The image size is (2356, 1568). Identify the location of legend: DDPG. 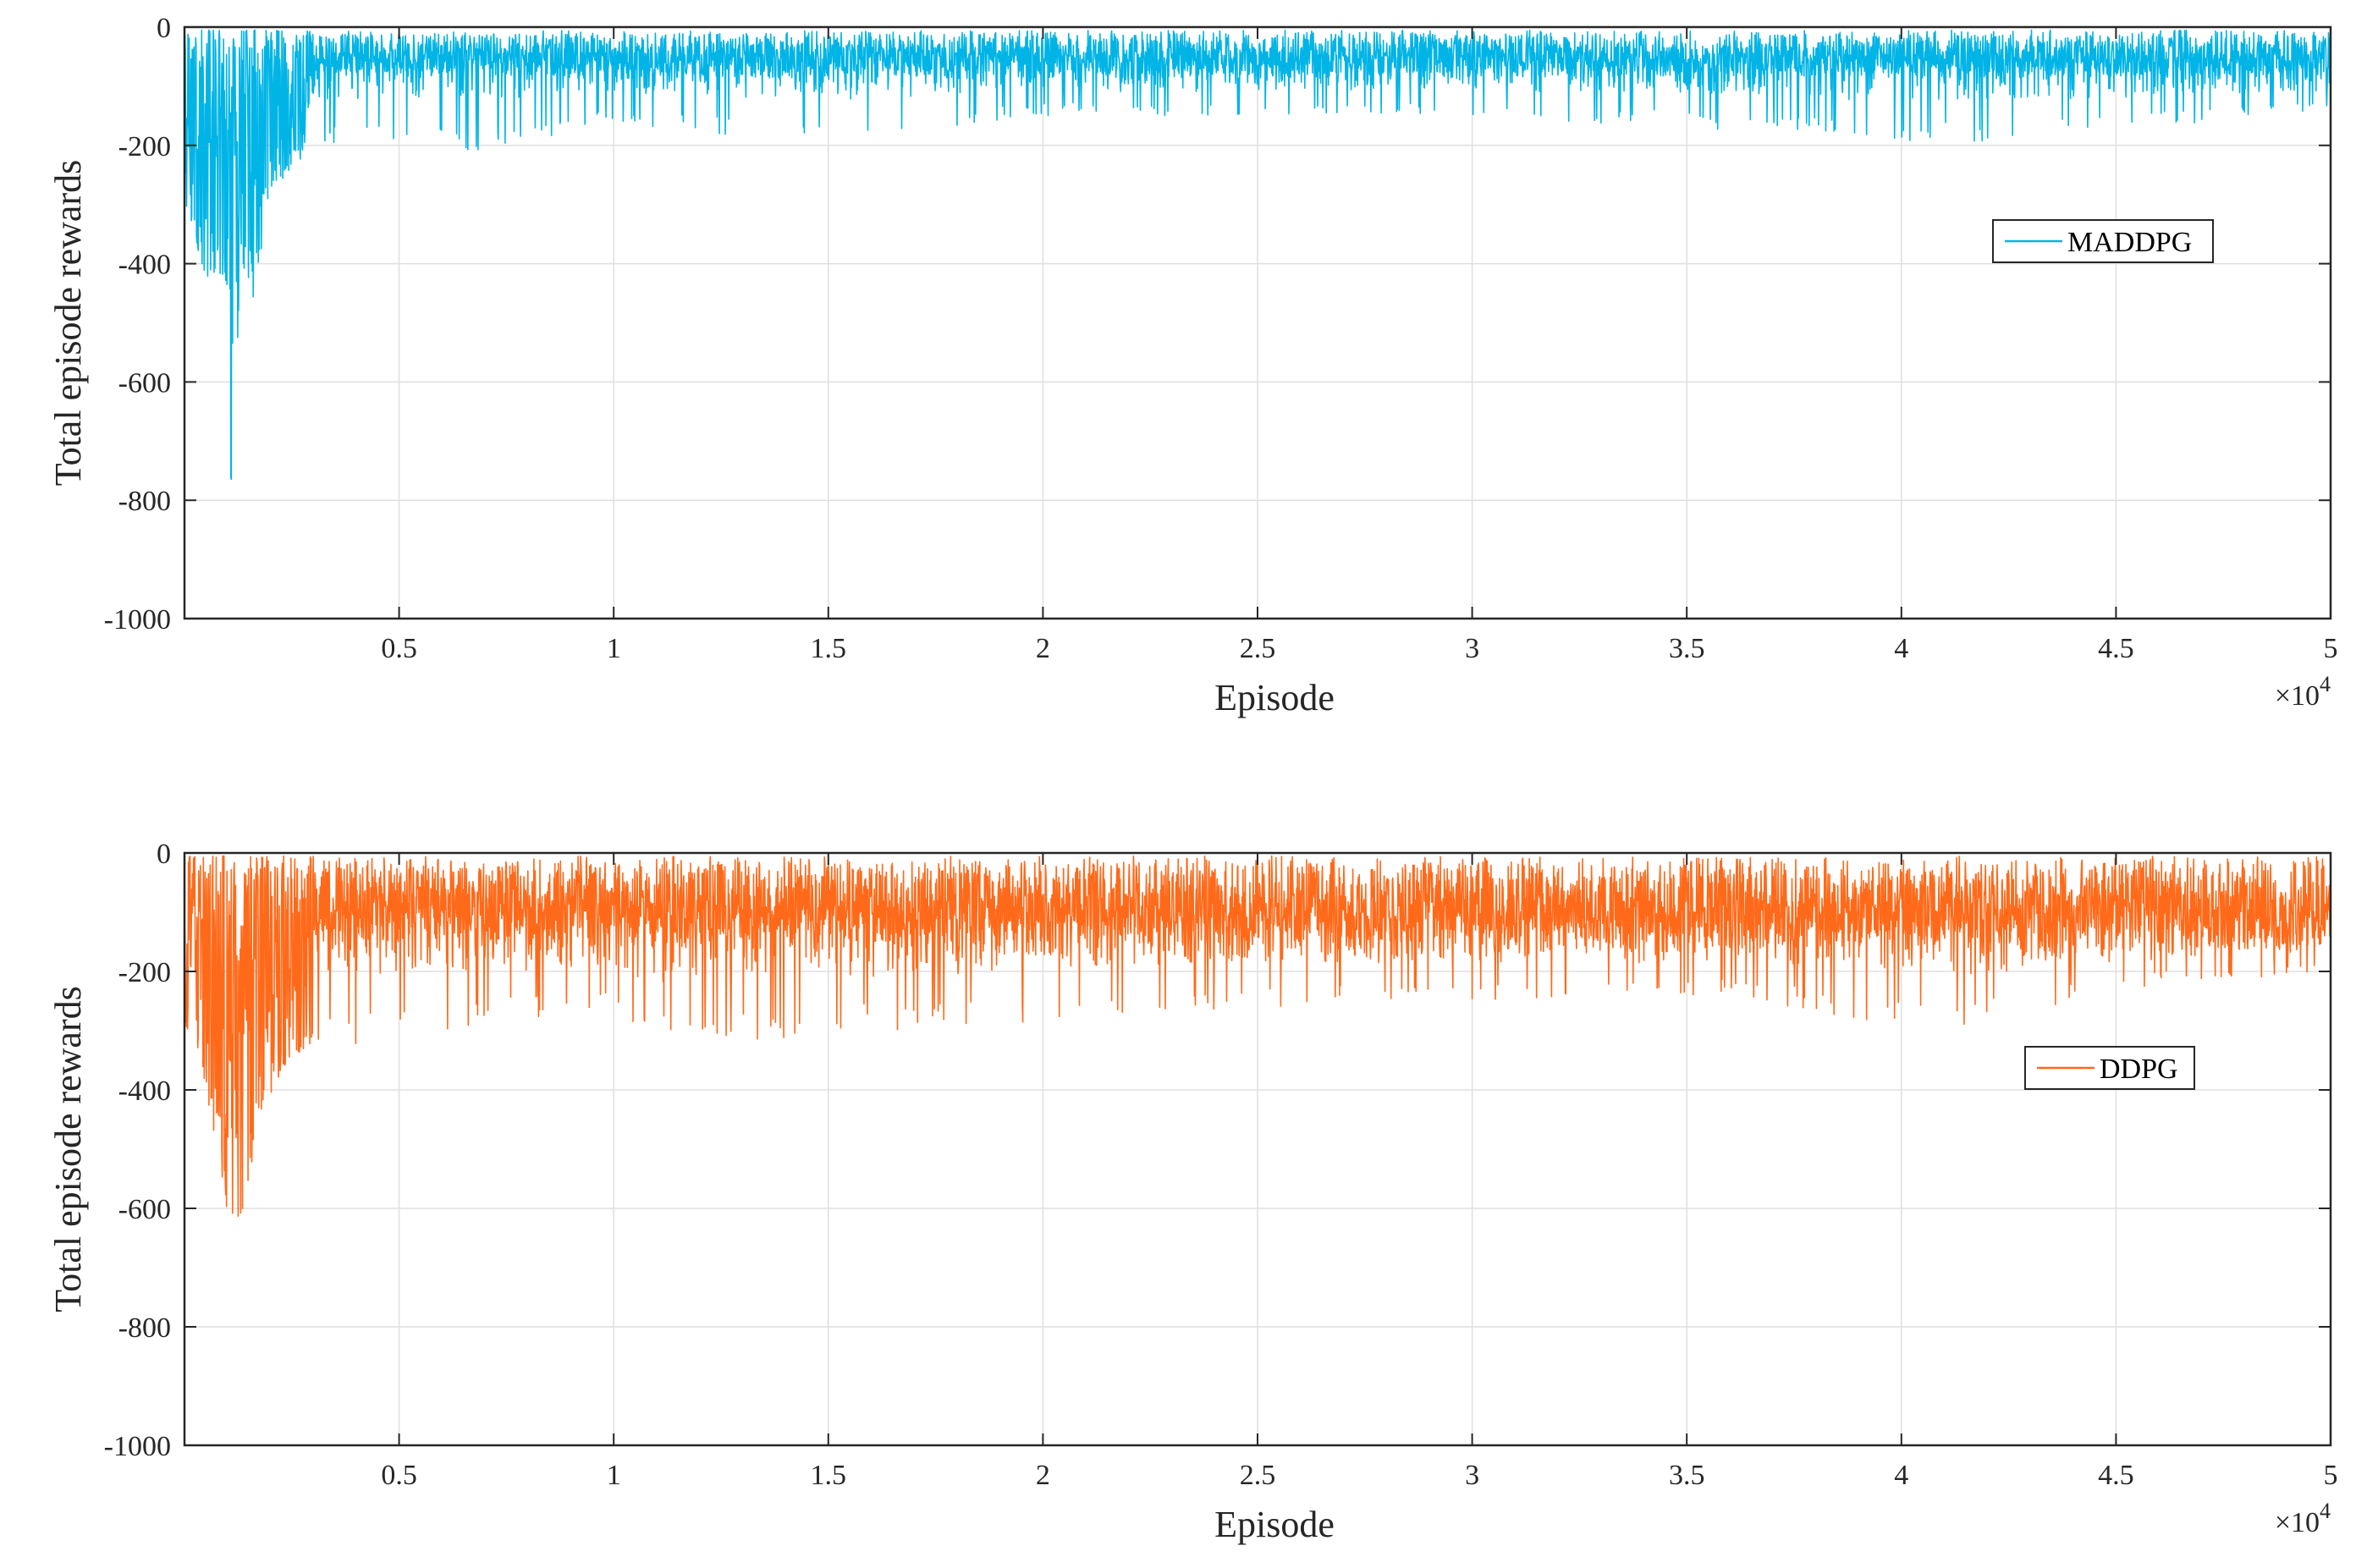
(2109, 1068).